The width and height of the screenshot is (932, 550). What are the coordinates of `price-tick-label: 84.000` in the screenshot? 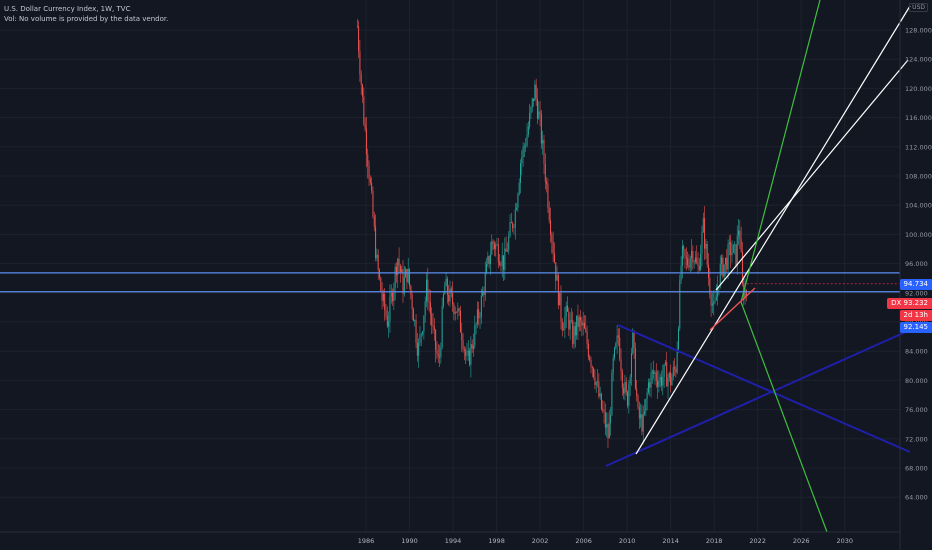 It's located at (916, 352).